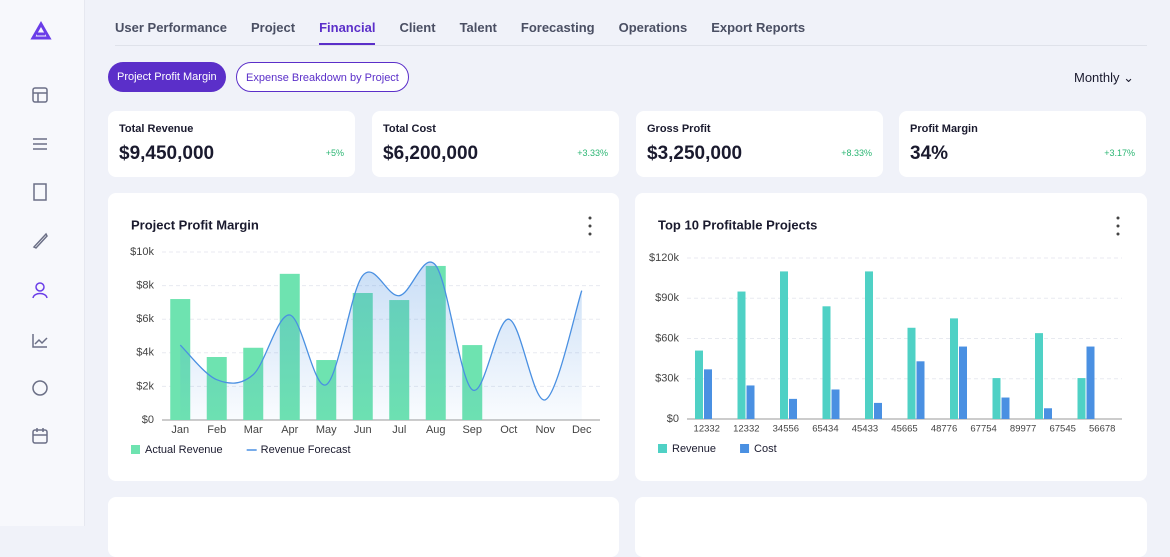  What do you see at coordinates (216, 430) in the screenshot?
I see `x-tick-label: Feb` at bounding box center [216, 430].